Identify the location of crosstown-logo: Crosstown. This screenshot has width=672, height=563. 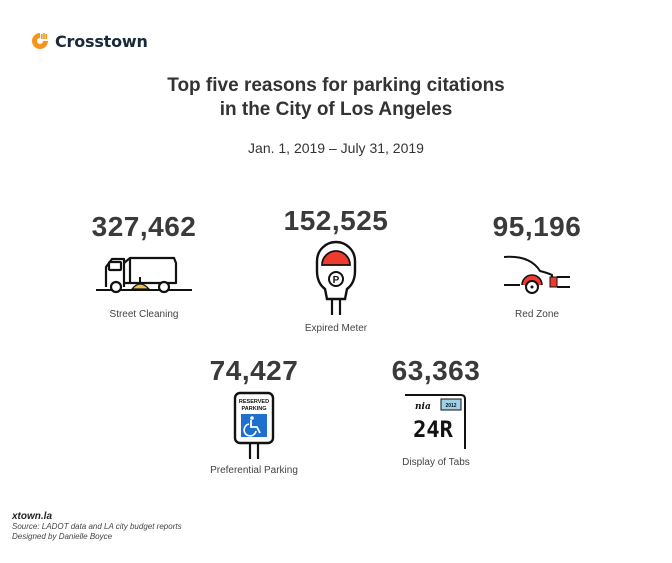
(89, 41).